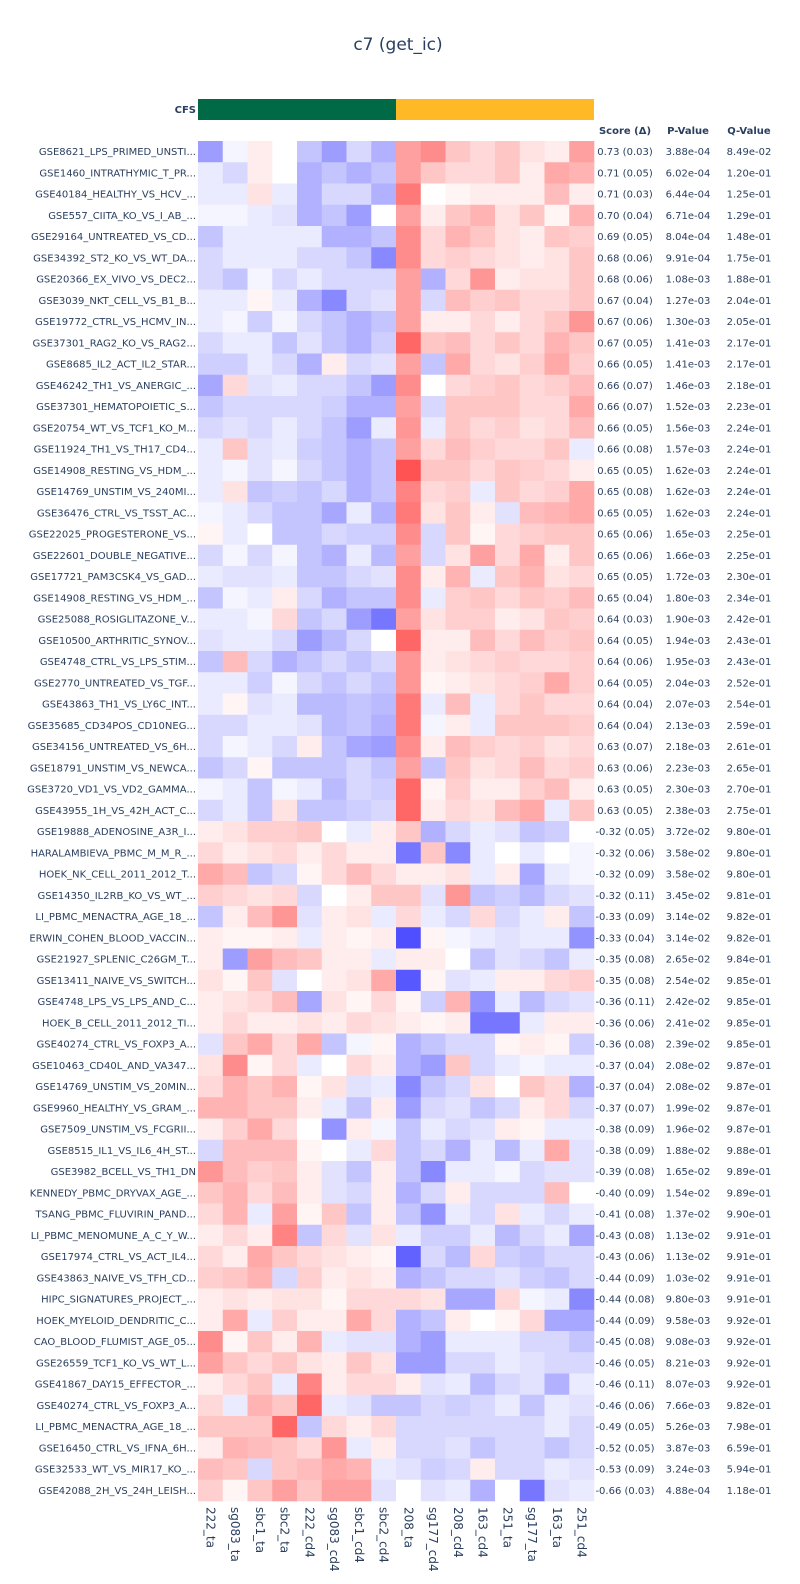 This screenshot has width=800, height=1584. What do you see at coordinates (749, 811) in the screenshot?
I see `q-value: 2.75e-01` at bounding box center [749, 811].